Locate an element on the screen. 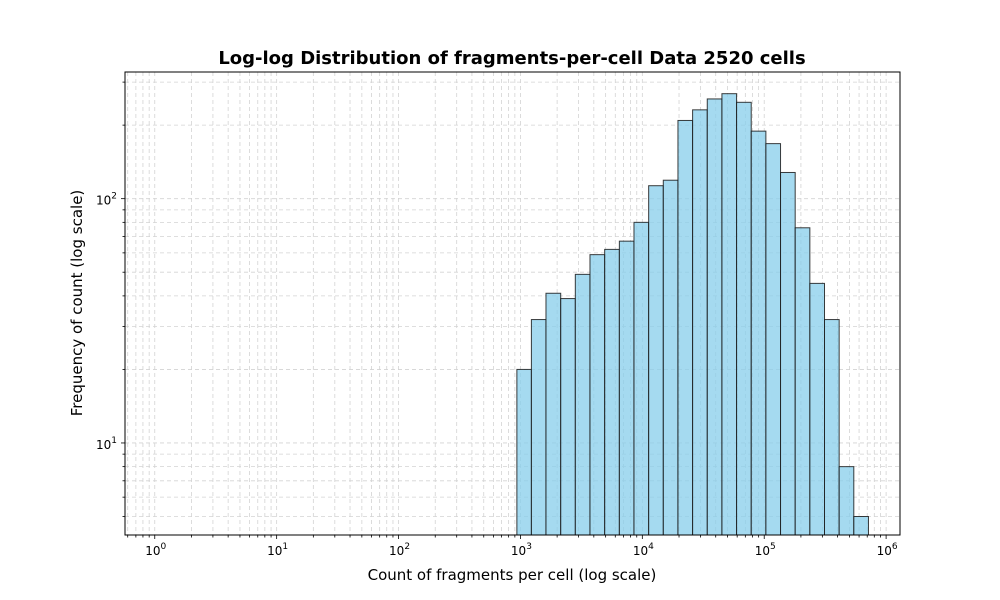 This screenshot has width=1000, height=600. x-tick-label: 10¹ is located at coordinates (277, 550).